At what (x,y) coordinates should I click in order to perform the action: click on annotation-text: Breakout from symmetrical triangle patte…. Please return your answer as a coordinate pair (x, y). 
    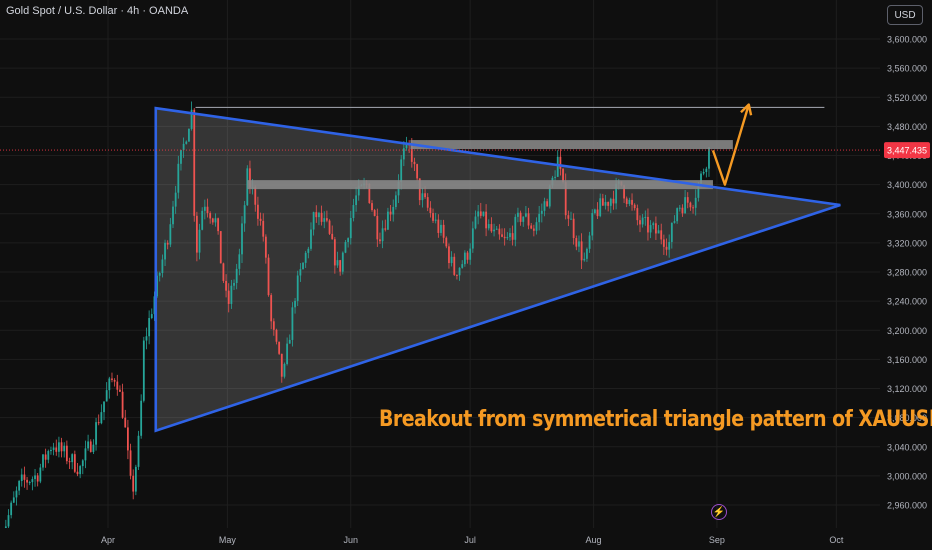
    Looking at the image, I should click on (655, 419).